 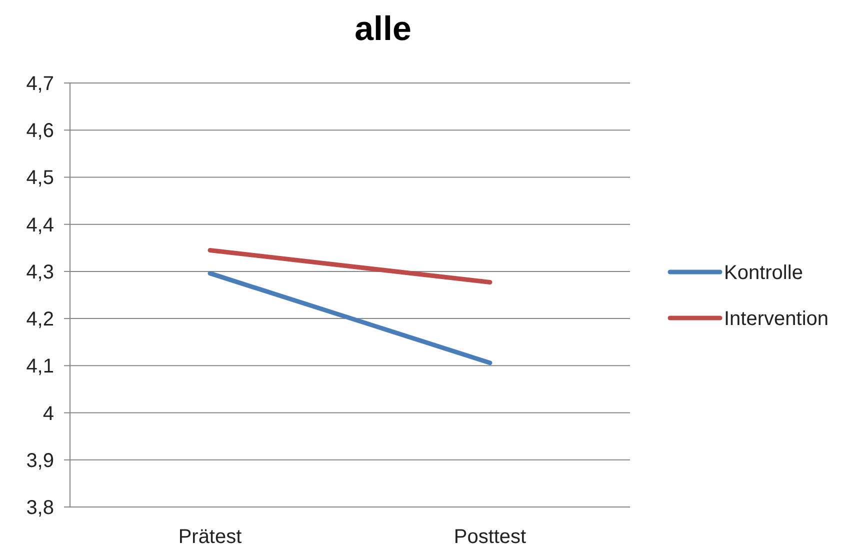 What do you see at coordinates (40, 131) in the screenshot?
I see `y-tick-label: 4,6` at bounding box center [40, 131].